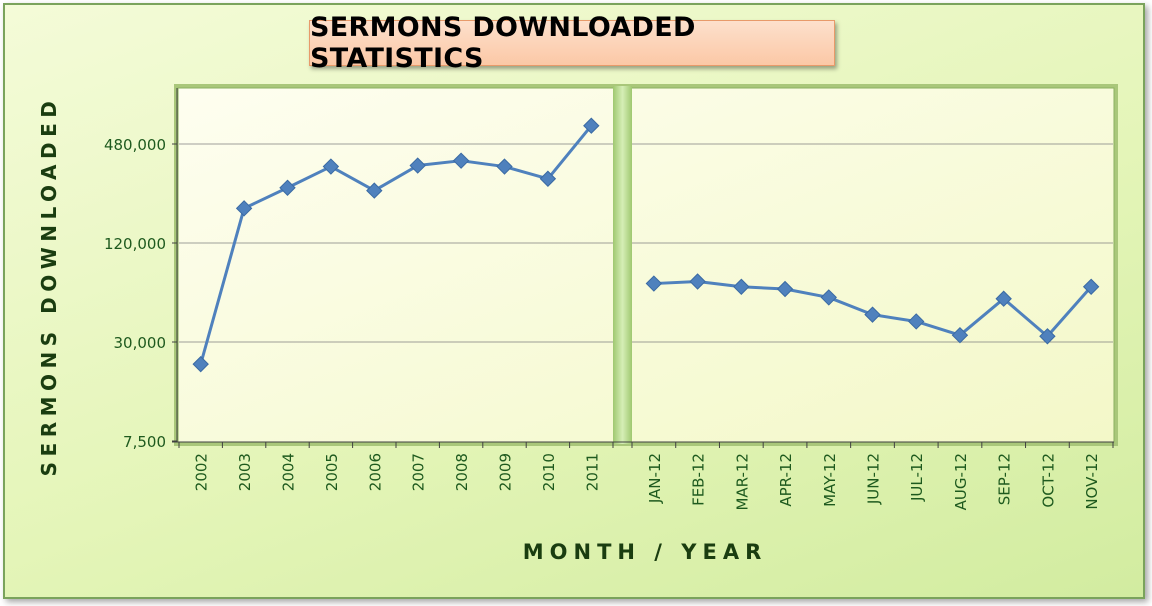  What do you see at coordinates (786, 480) in the screenshot?
I see `x-tick-label: APR-12` at bounding box center [786, 480].